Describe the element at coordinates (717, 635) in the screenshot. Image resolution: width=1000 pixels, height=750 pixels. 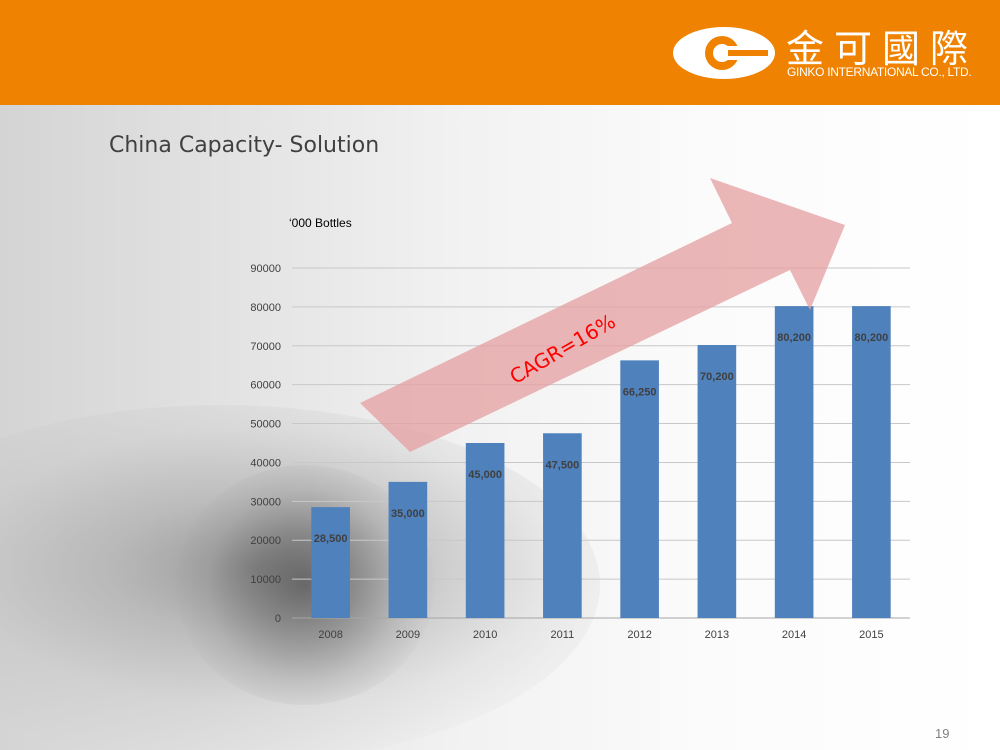
I see `x-tick-label: 2013` at that location.